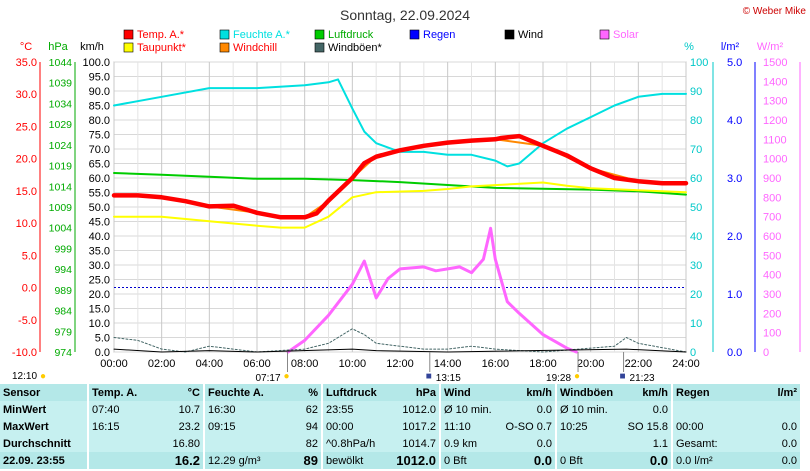 The width and height of the screenshot is (810, 471). Describe the element at coordinates (775, 160) in the screenshot. I see `tick-label-wm2: 1000` at that location.